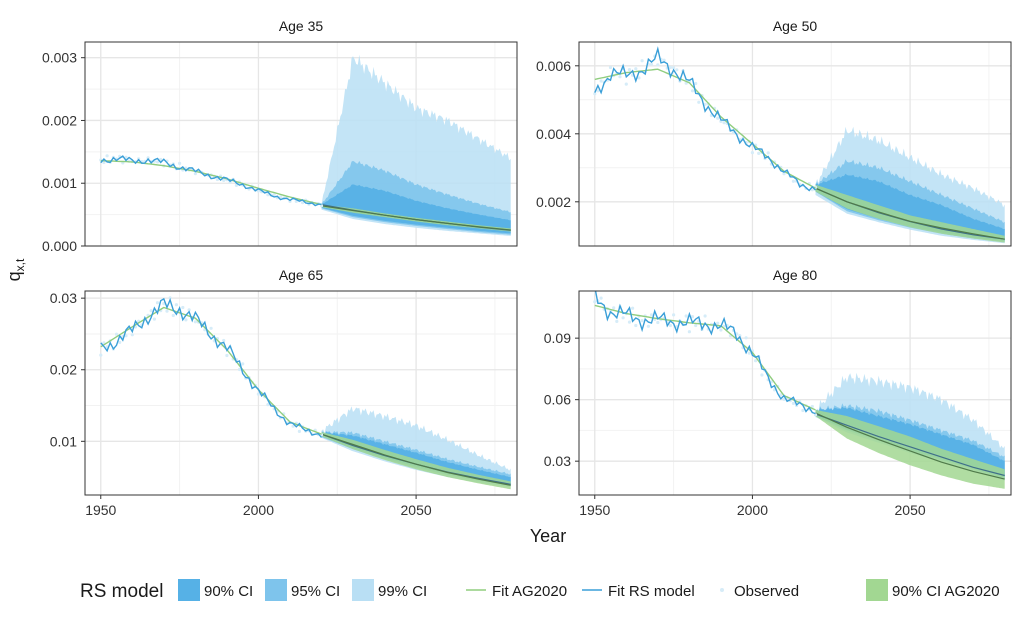 The image size is (1023, 621). I want to click on legend-label: Observed, so click(766, 591).